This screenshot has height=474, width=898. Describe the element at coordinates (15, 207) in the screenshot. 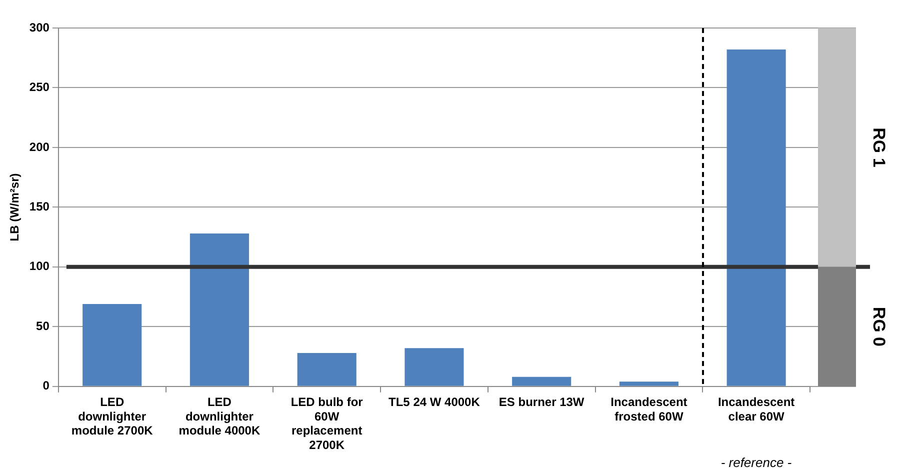

I see `y-axis-title: LB (W/m²sr)` at that location.